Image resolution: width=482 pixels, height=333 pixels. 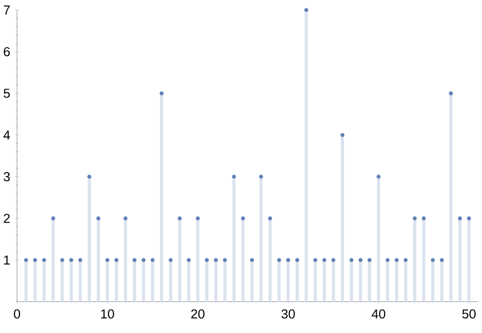 I want to click on x-tick-label: 40, so click(x=379, y=314).